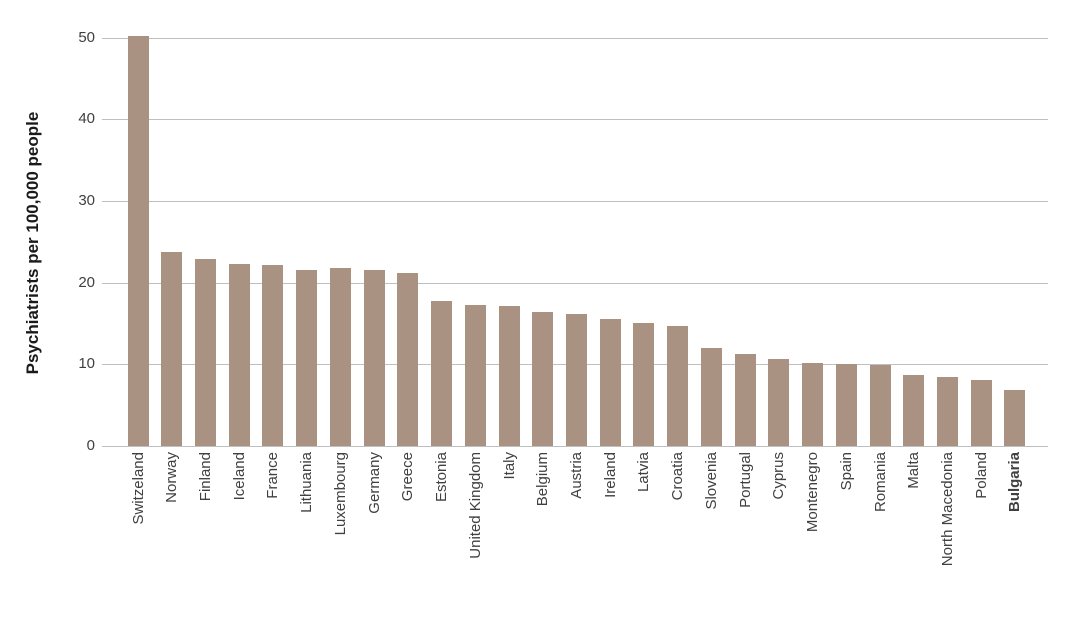 This screenshot has height=620, width=1073. What do you see at coordinates (86, 200) in the screenshot?
I see `y-tick-label: 30` at bounding box center [86, 200].